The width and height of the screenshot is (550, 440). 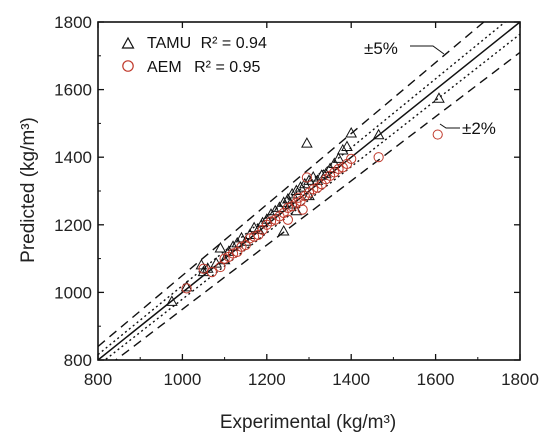 What do you see at coordinates (267, 379) in the screenshot?
I see `x-tick-label: 1200` at bounding box center [267, 379].